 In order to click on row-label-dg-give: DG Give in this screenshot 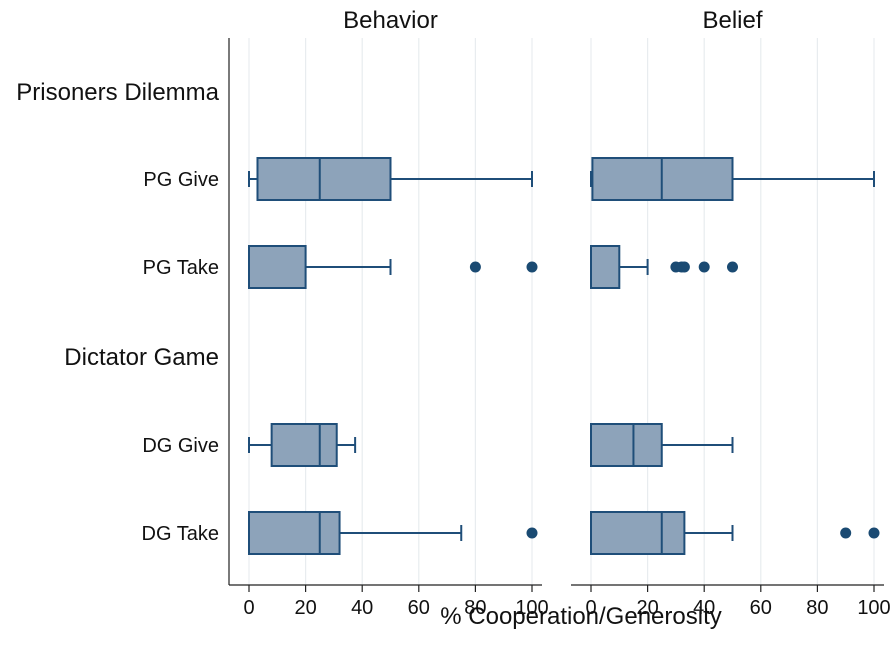, I will do `click(180, 446)`.